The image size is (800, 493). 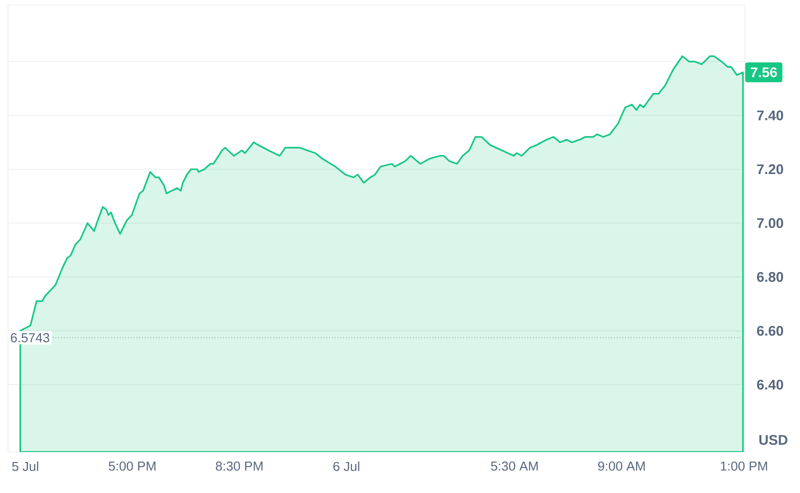 What do you see at coordinates (239, 466) in the screenshot?
I see `x-tick-label: 8:30 PM` at bounding box center [239, 466].